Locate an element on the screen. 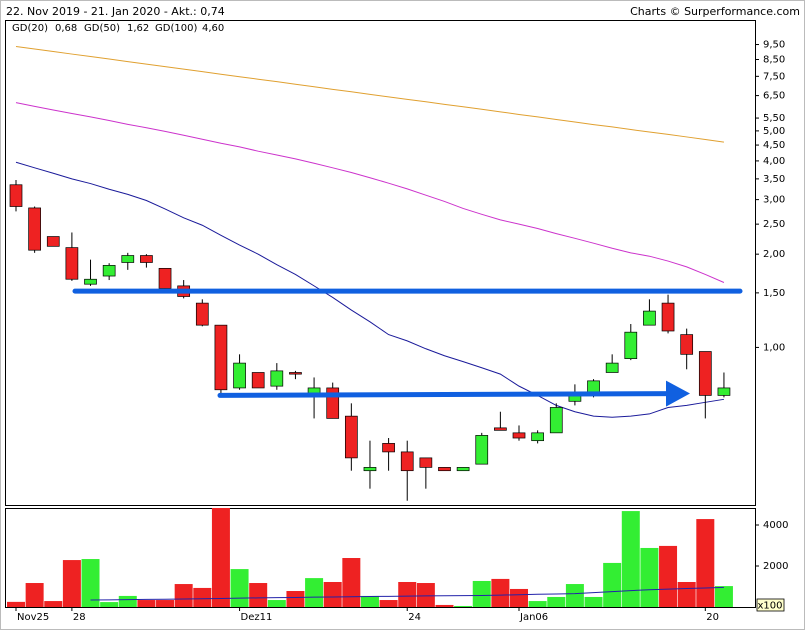 The image size is (805, 630). y-tick-label: 8,50 is located at coordinates (774, 59).